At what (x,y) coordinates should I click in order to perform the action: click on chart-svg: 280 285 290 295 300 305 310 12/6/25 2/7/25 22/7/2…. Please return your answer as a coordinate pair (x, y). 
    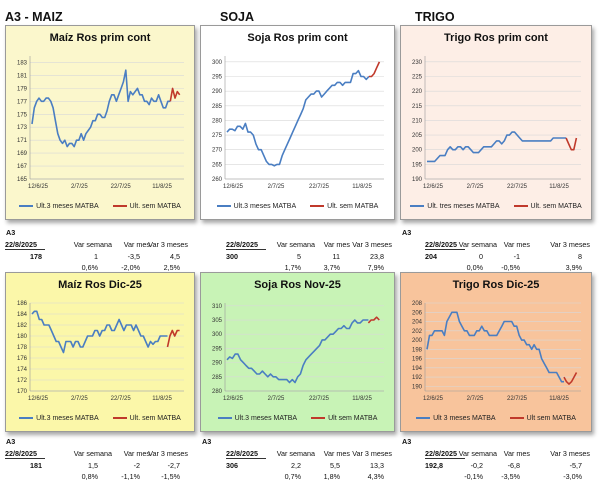
    Looking at the image, I should click on (298, 352).